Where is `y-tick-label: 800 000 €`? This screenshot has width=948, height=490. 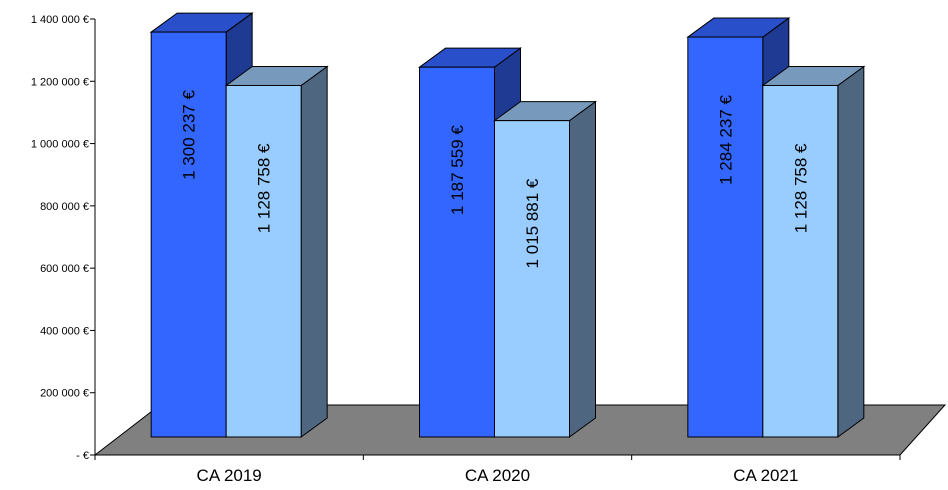 y-tick-label: 800 000 € is located at coordinates (64, 207).